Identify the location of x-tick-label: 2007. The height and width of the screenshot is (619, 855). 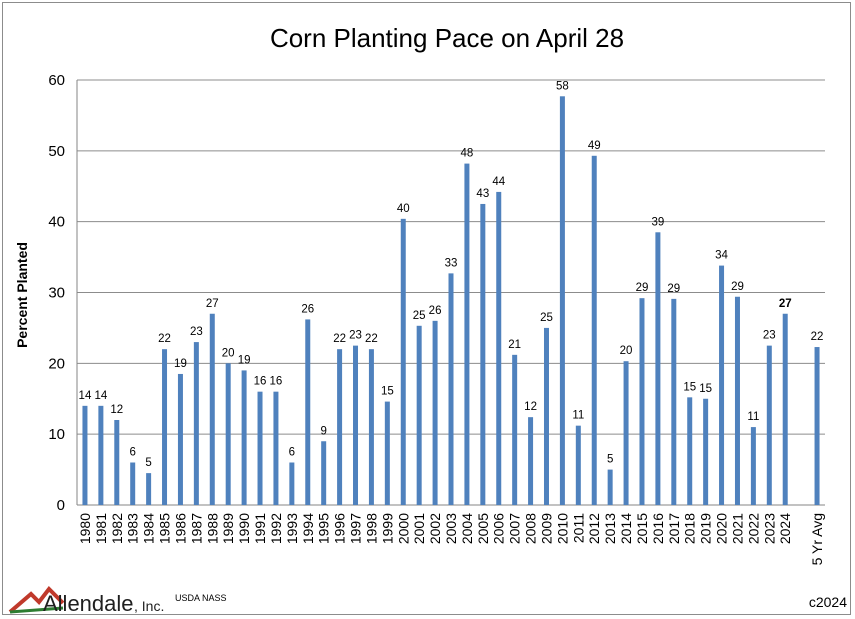
(515, 528).